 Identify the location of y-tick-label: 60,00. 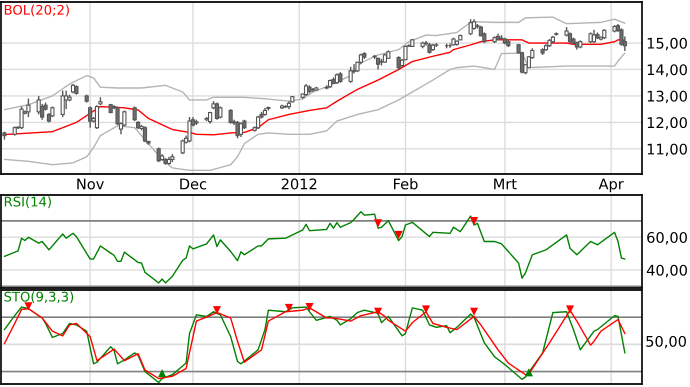
(667, 238).